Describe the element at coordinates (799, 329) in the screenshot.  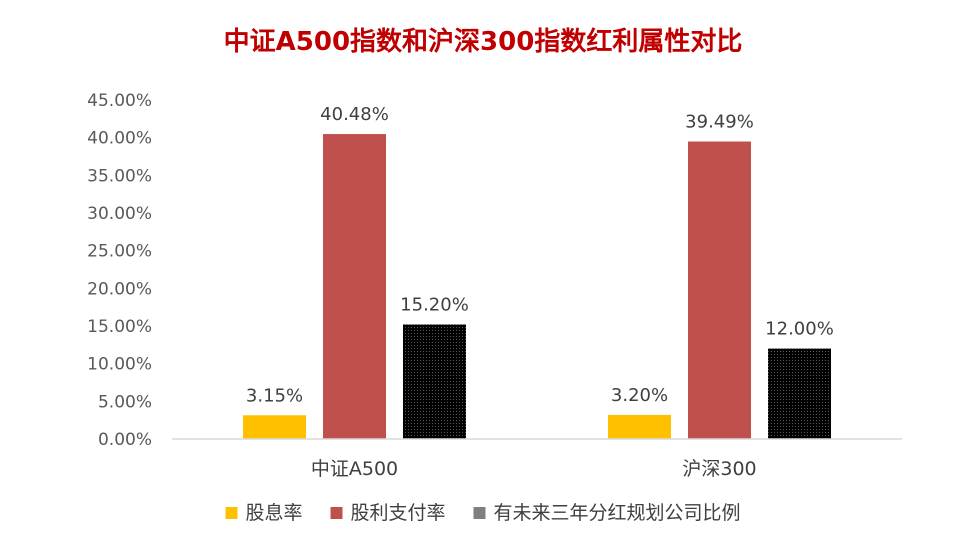
I see `data-label: 12.00%` at that location.